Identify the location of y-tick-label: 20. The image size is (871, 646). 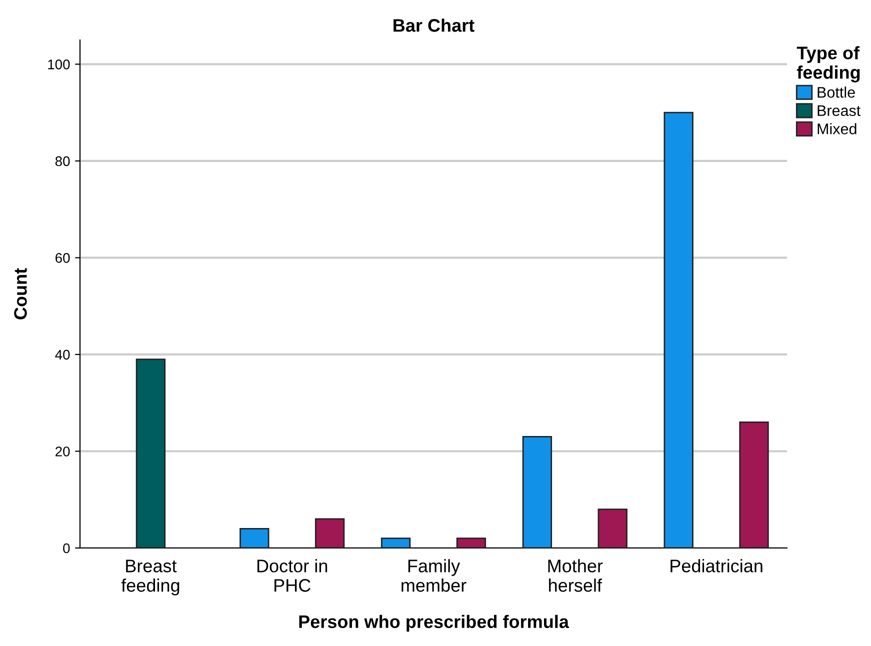
(63, 451).